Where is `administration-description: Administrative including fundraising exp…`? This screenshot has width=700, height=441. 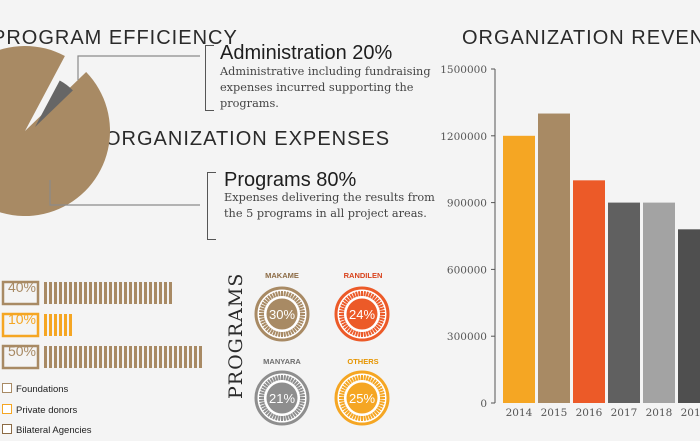 administration-description: Administrative including fundraising exp… is located at coordinates (335, 88).